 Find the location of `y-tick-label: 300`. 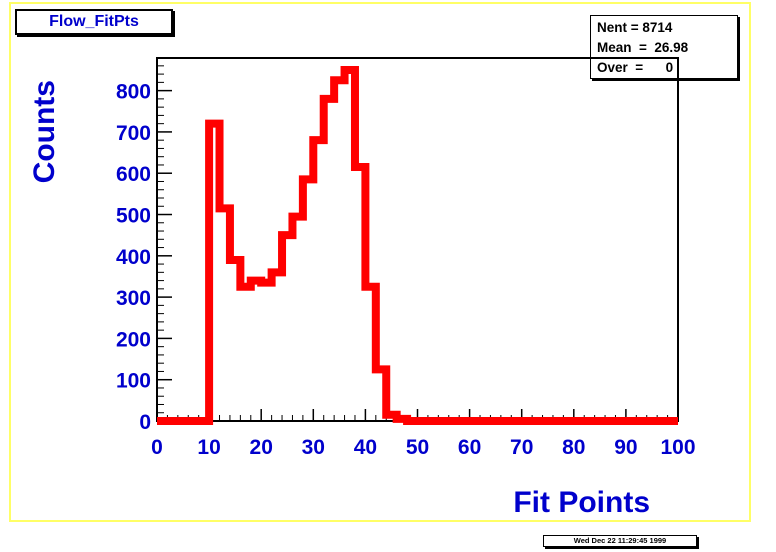

y-tick-label: 300 is located at coordinates (133, 298).